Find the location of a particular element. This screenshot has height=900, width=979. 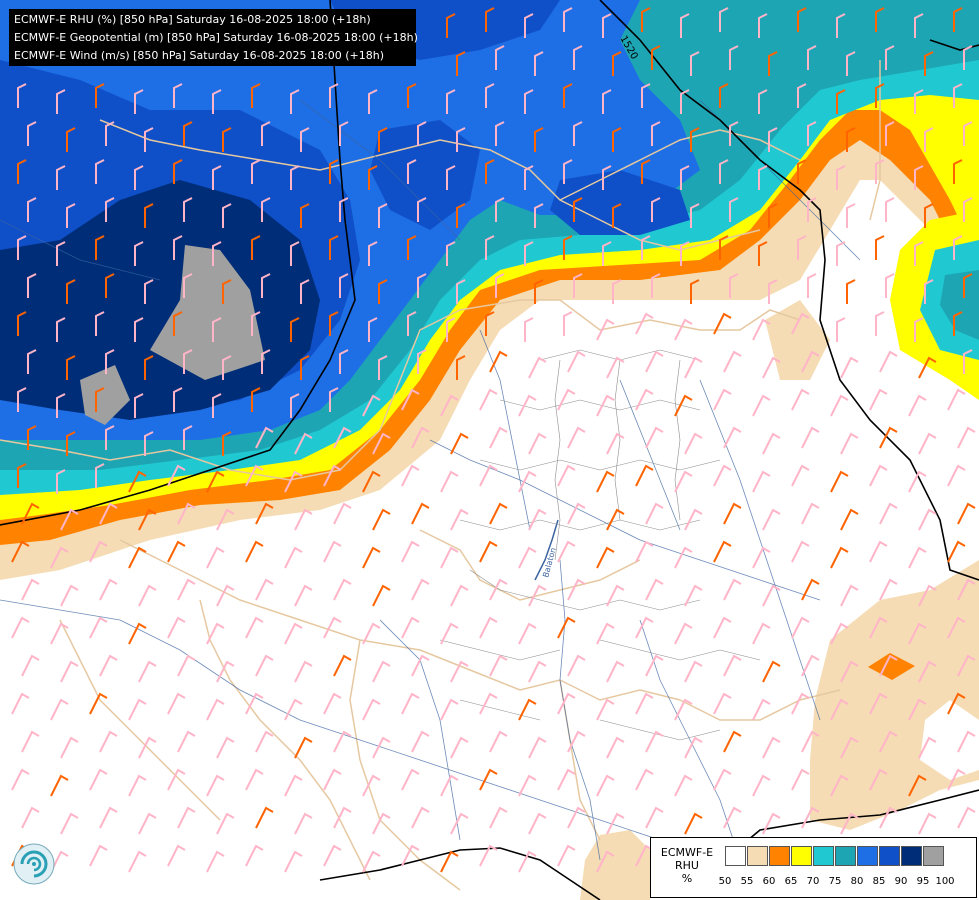

legend-tick: 55 is located at coordinates (747, 881).